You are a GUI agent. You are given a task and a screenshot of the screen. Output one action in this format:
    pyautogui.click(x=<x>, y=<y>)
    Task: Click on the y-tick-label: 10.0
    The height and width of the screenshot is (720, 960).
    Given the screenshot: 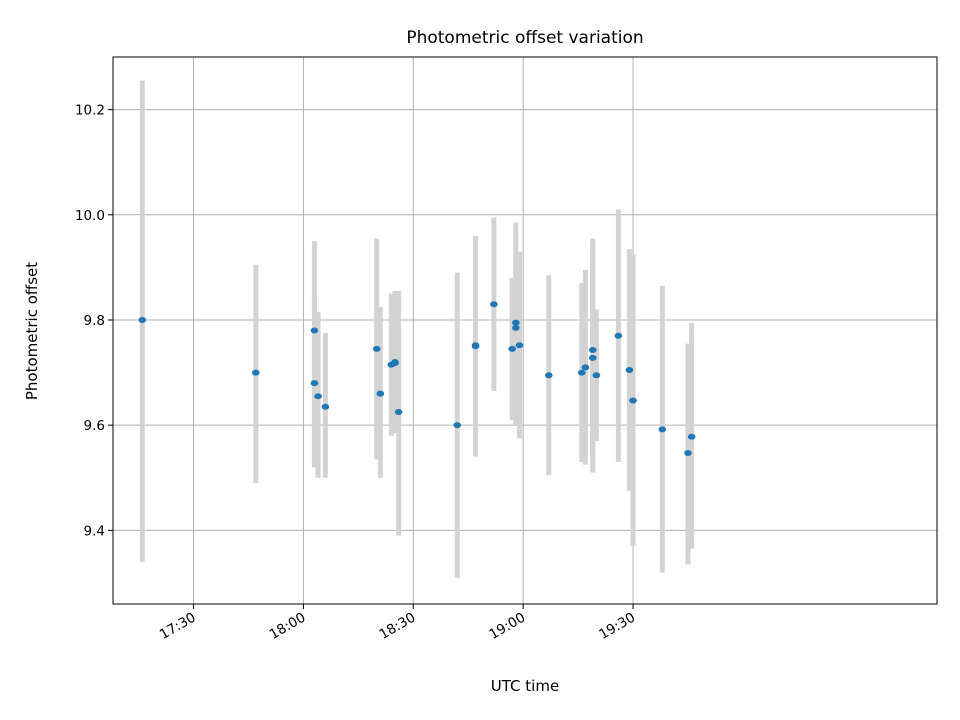 What is the action you would take?
    pyautogui.click(x=90, y=216)
    